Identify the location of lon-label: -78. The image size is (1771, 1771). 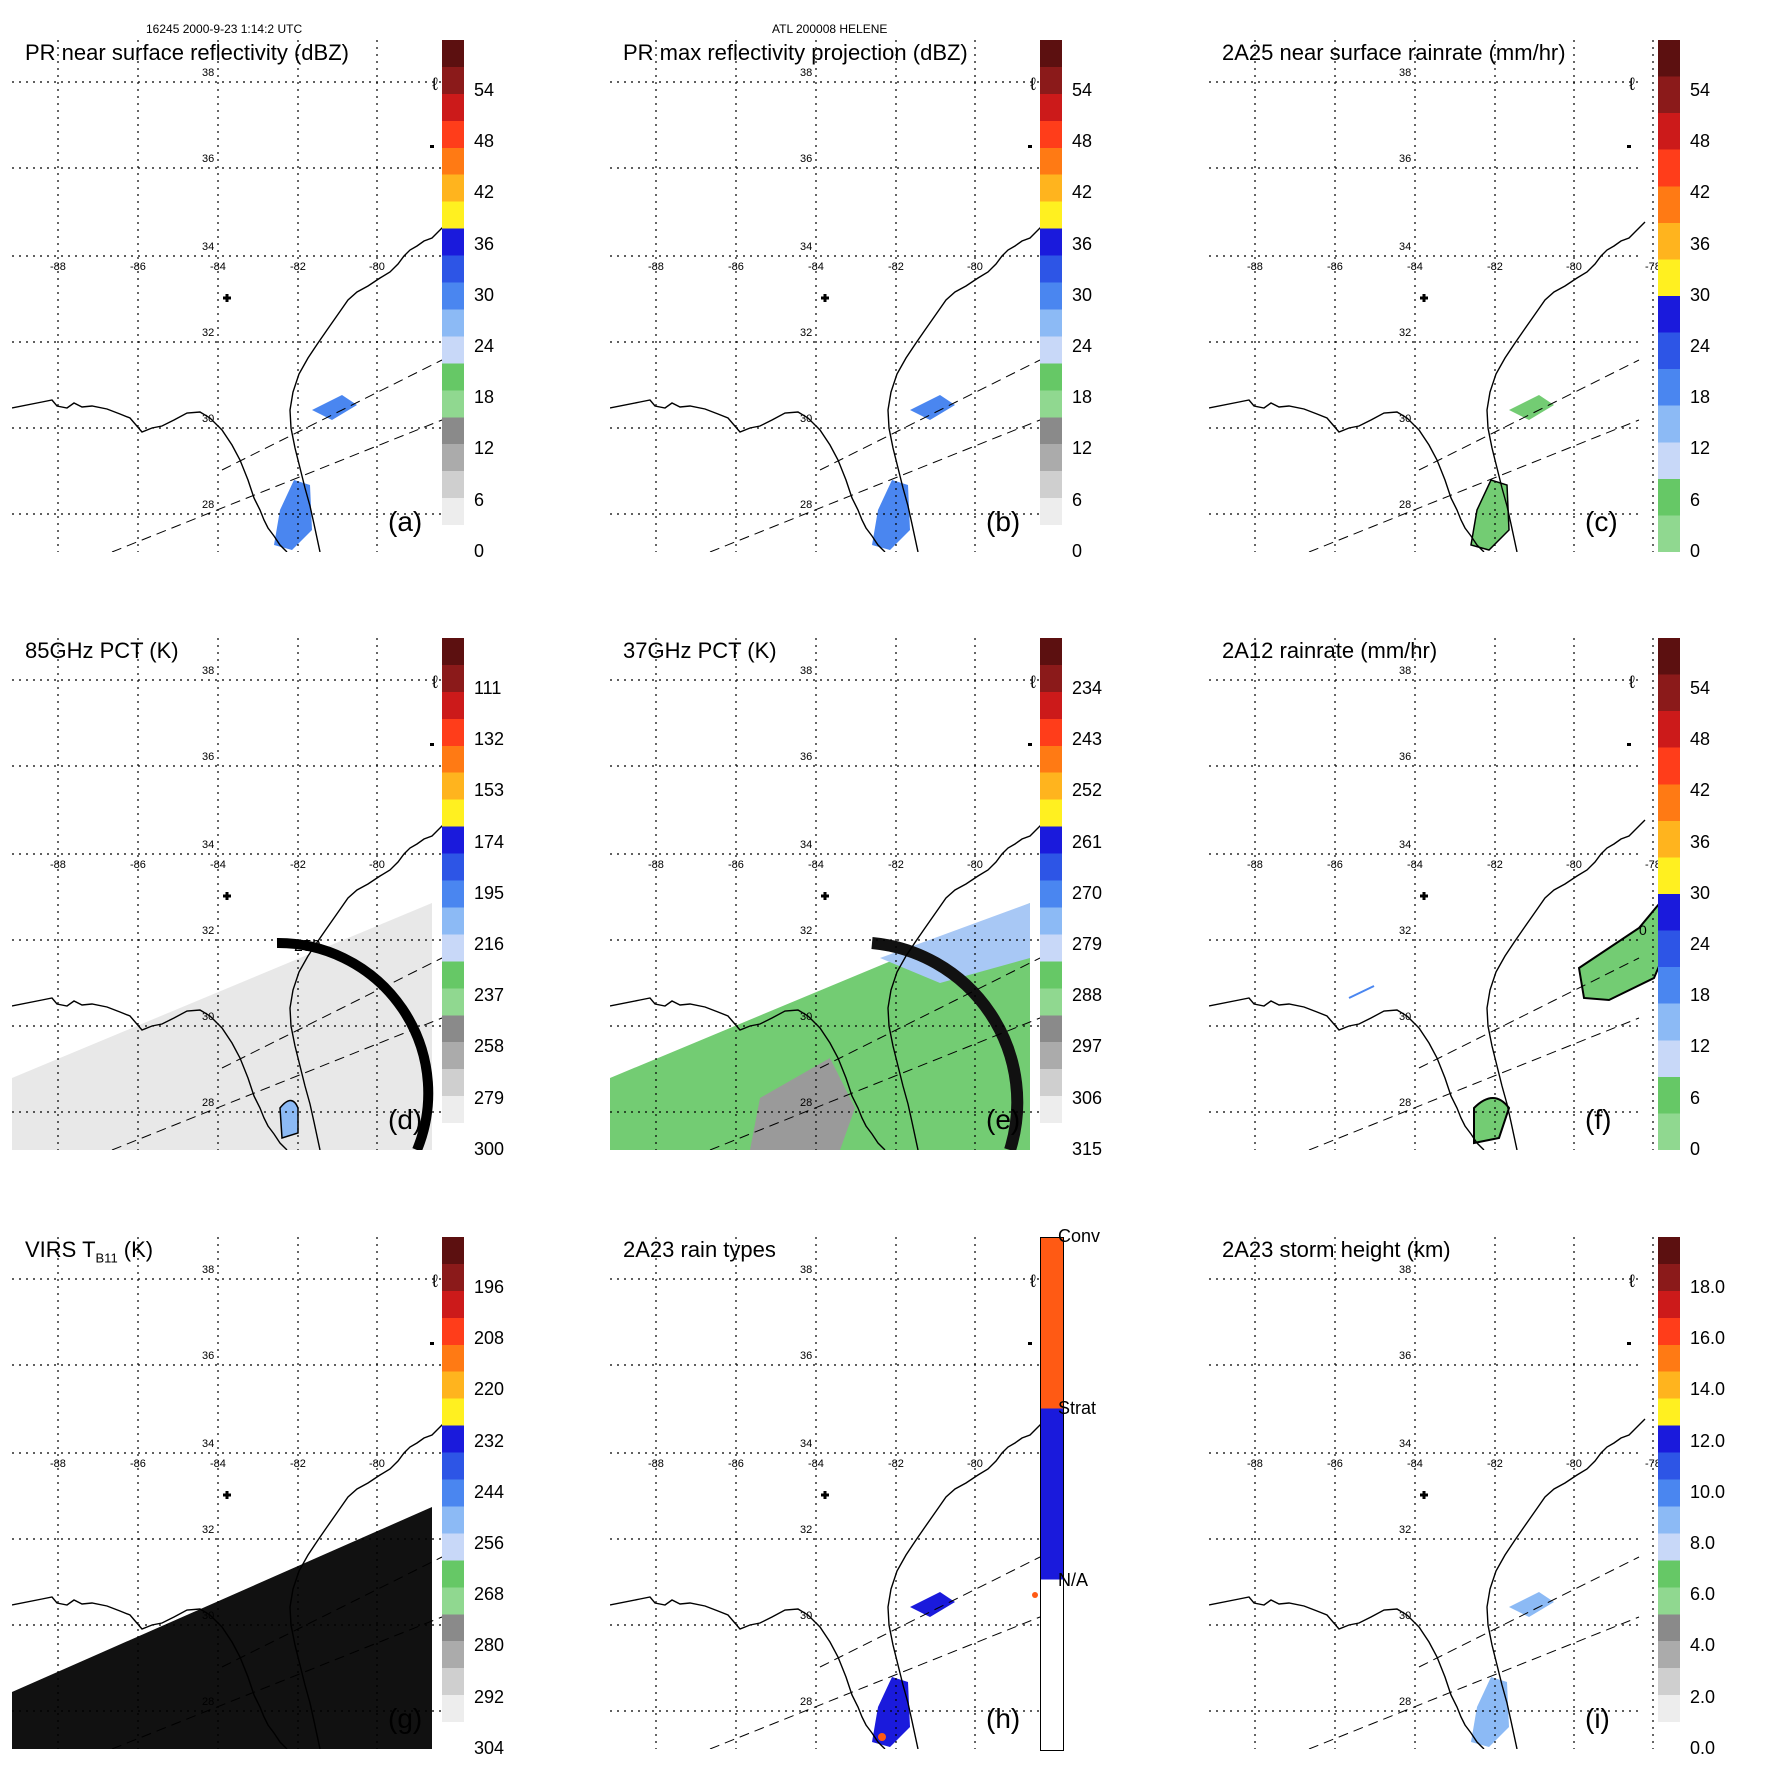
(1653, 267).